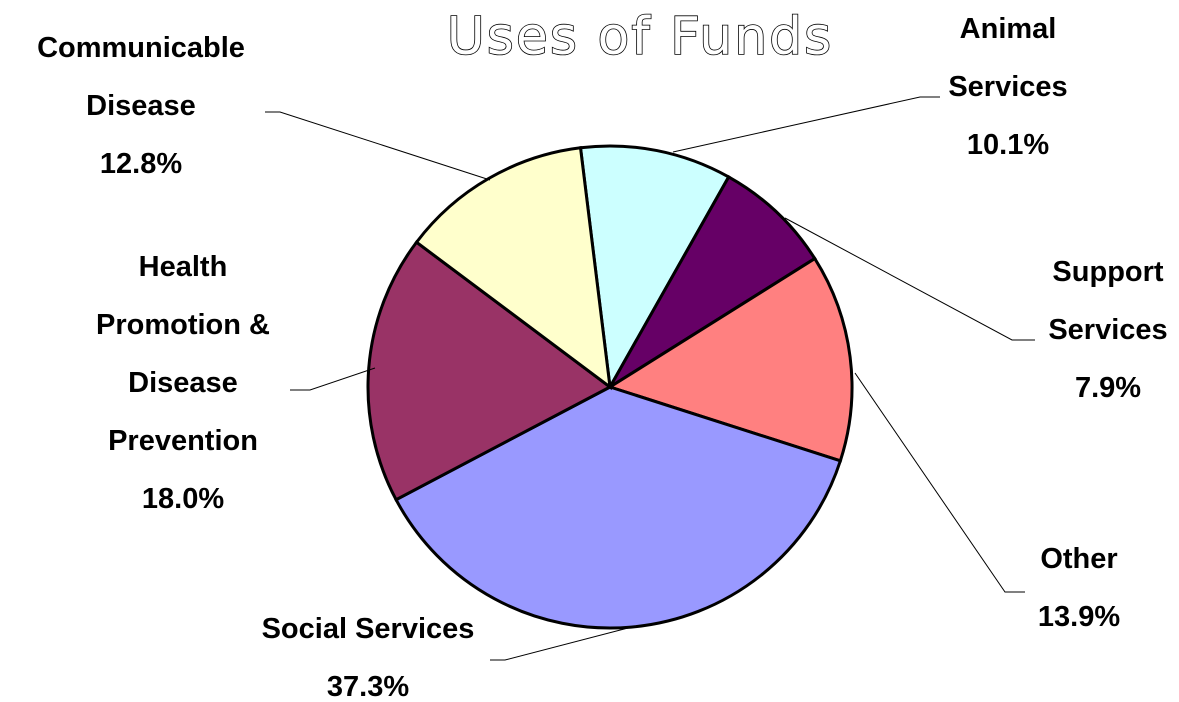 This screenshot has width=1179, height=702. What do you see at coordinates (1078, 559) in the screenshot?
I see `slice-name-line: Other` at bounding box center [1078, 559].